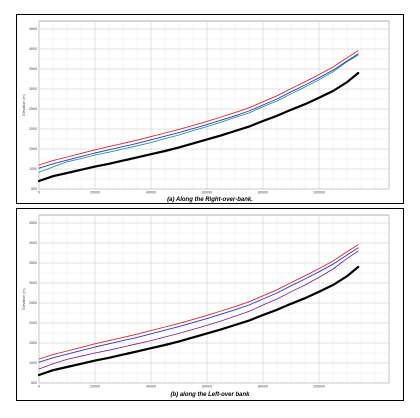  Describe the element at coordinates (210, 395) in the screenshot. I see `chart-caption-b: (b) along the Left-over bank` at that location.